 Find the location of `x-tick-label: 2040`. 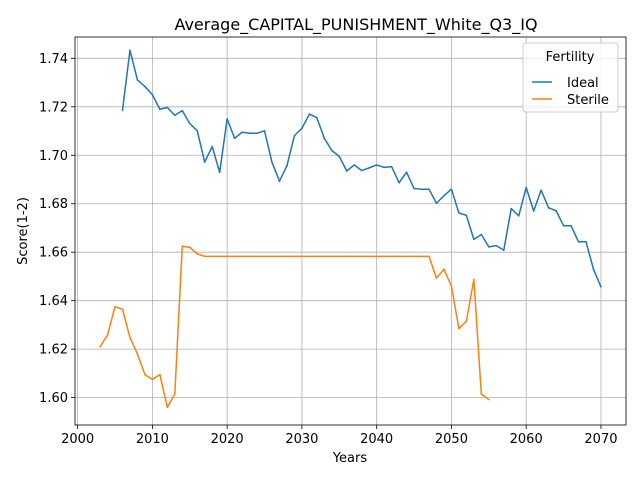

x-tick-label: 2040 is located at coordinates (376, 439).